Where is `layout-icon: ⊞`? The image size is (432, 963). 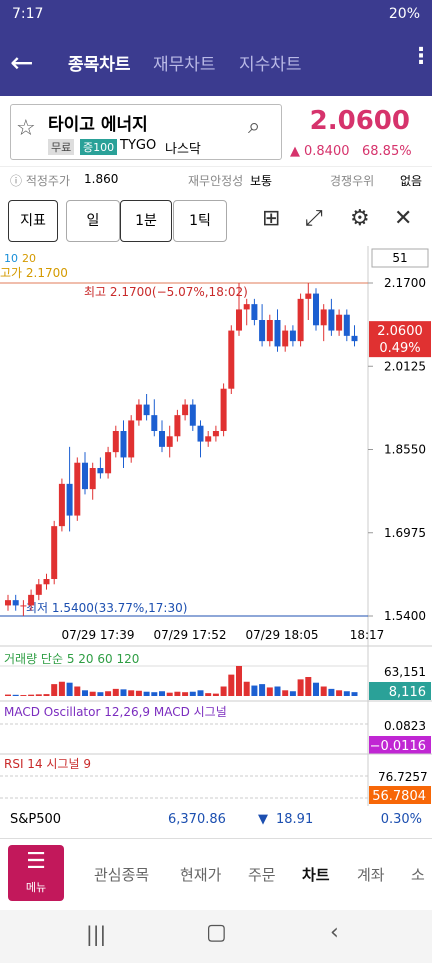 layout-icon: ⊞ is located at coordinates (271, 218).